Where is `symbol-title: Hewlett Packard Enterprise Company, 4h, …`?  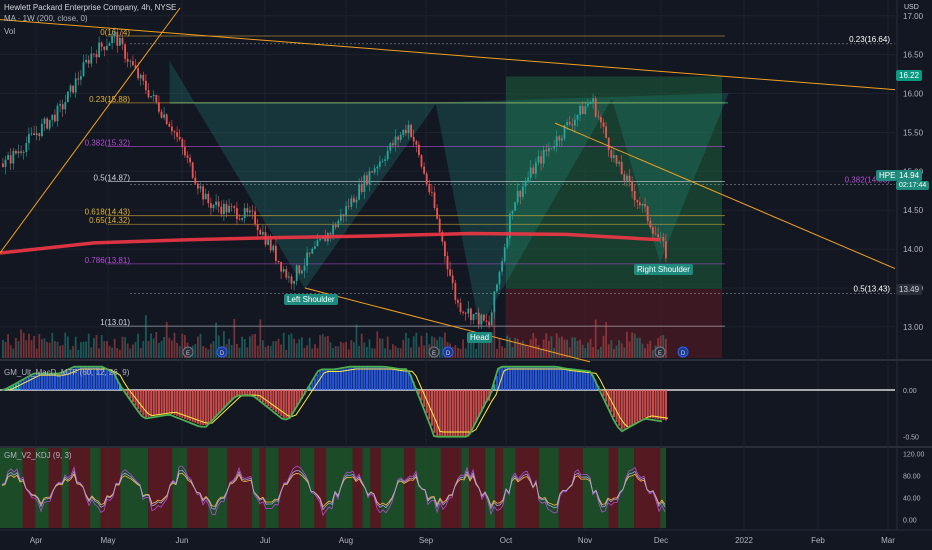 symbol-title: Hewlett Packard Enterprise Company, 4h, … is located at coordinates (90, 7).